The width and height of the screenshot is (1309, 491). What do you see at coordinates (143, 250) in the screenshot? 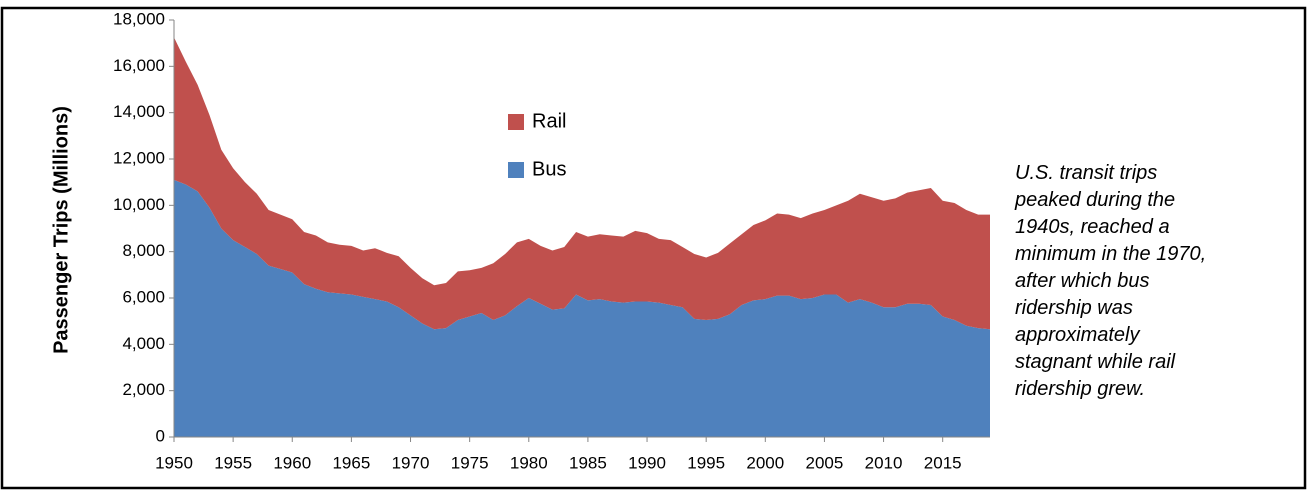
I see `y-tick-label: 8,000` at bounding box center [143, 250].